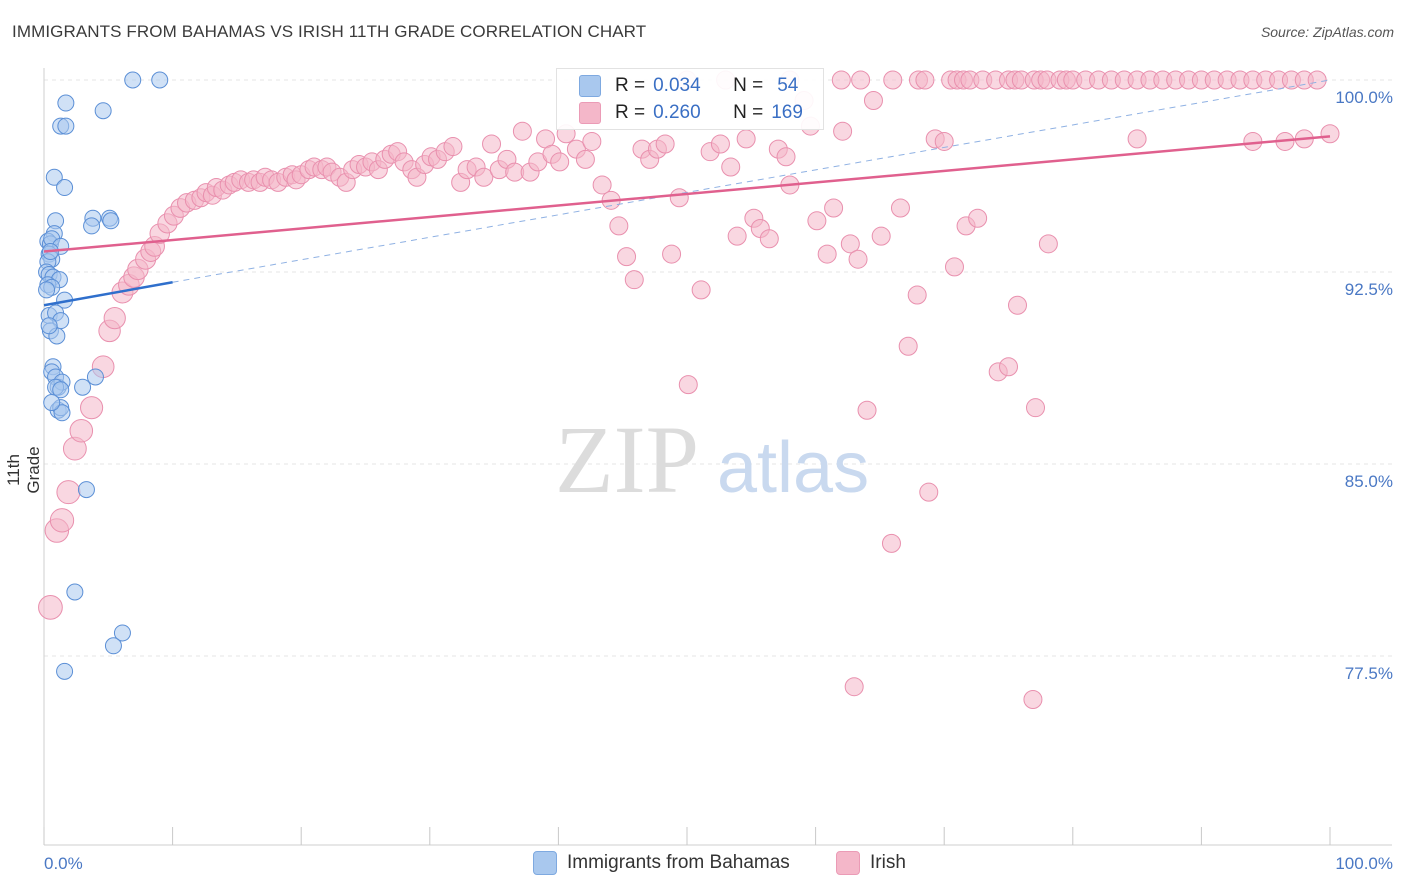  What do you see at coordinates (848, 863) in the screenshot?
I see `legend-swatch-irish` at bounding box center [848, 863].